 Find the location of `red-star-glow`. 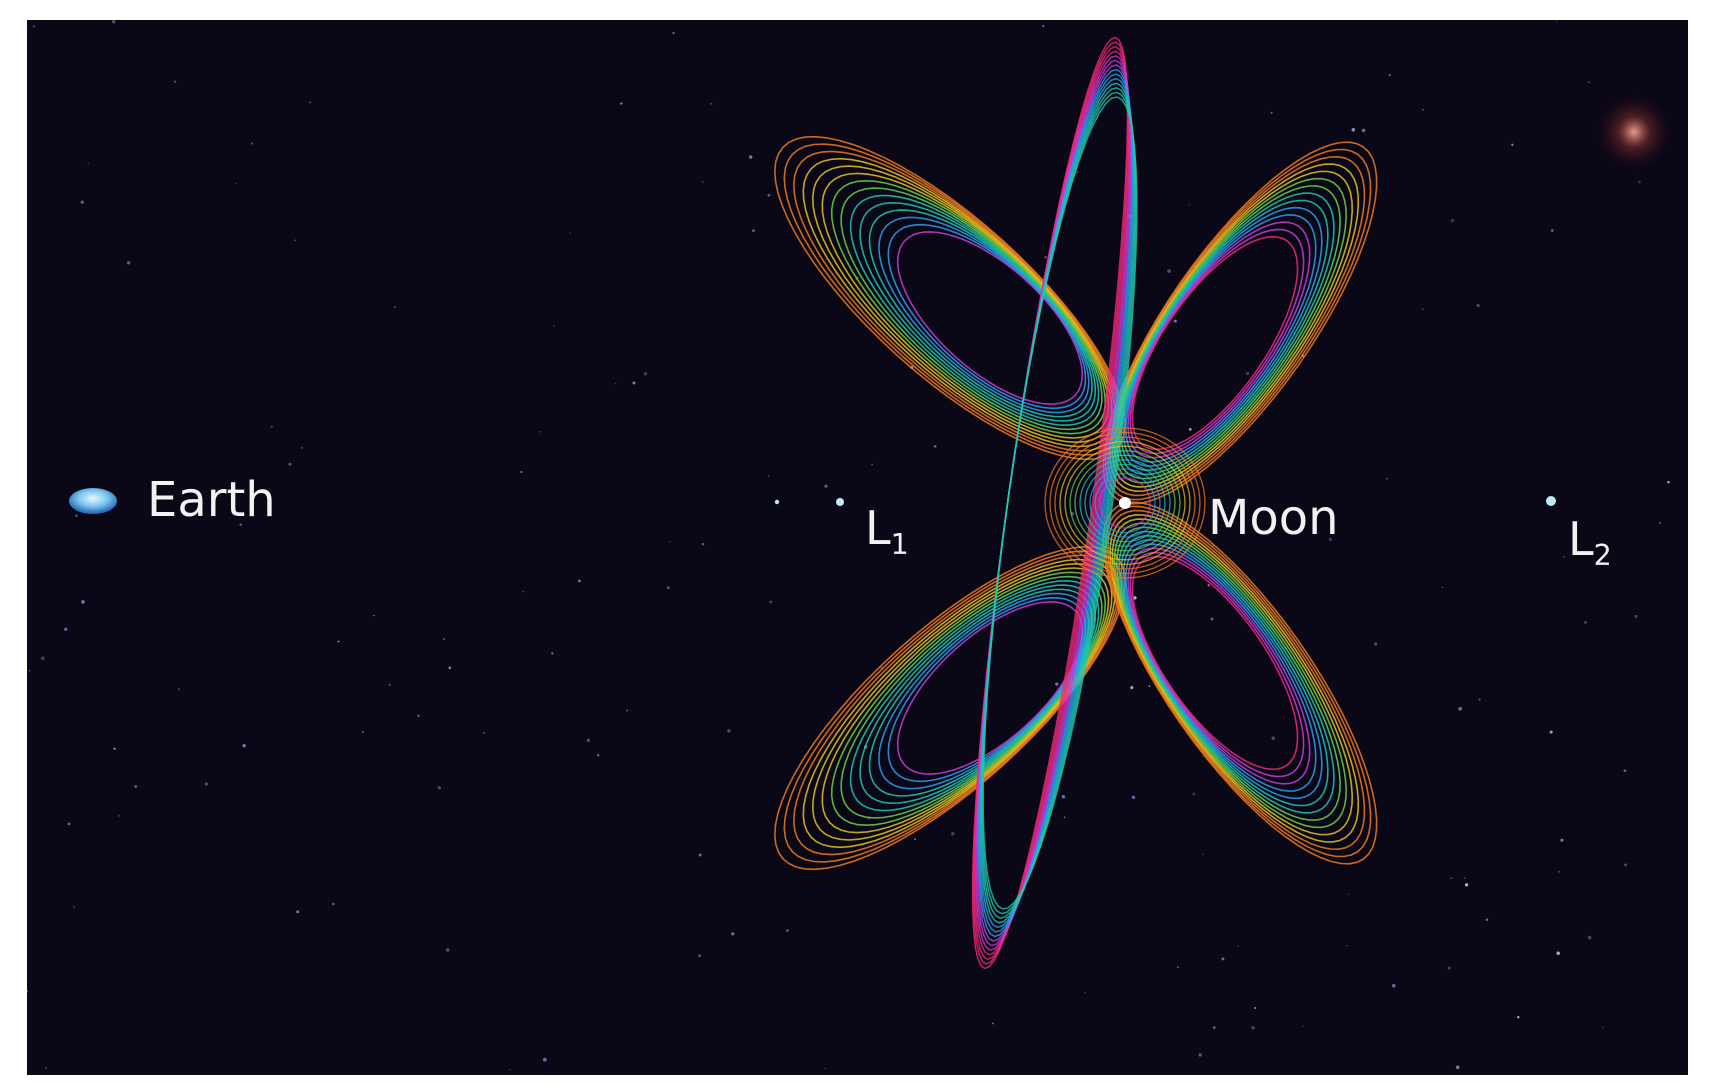

red-star-glow is located at coordinates (1634, 132).